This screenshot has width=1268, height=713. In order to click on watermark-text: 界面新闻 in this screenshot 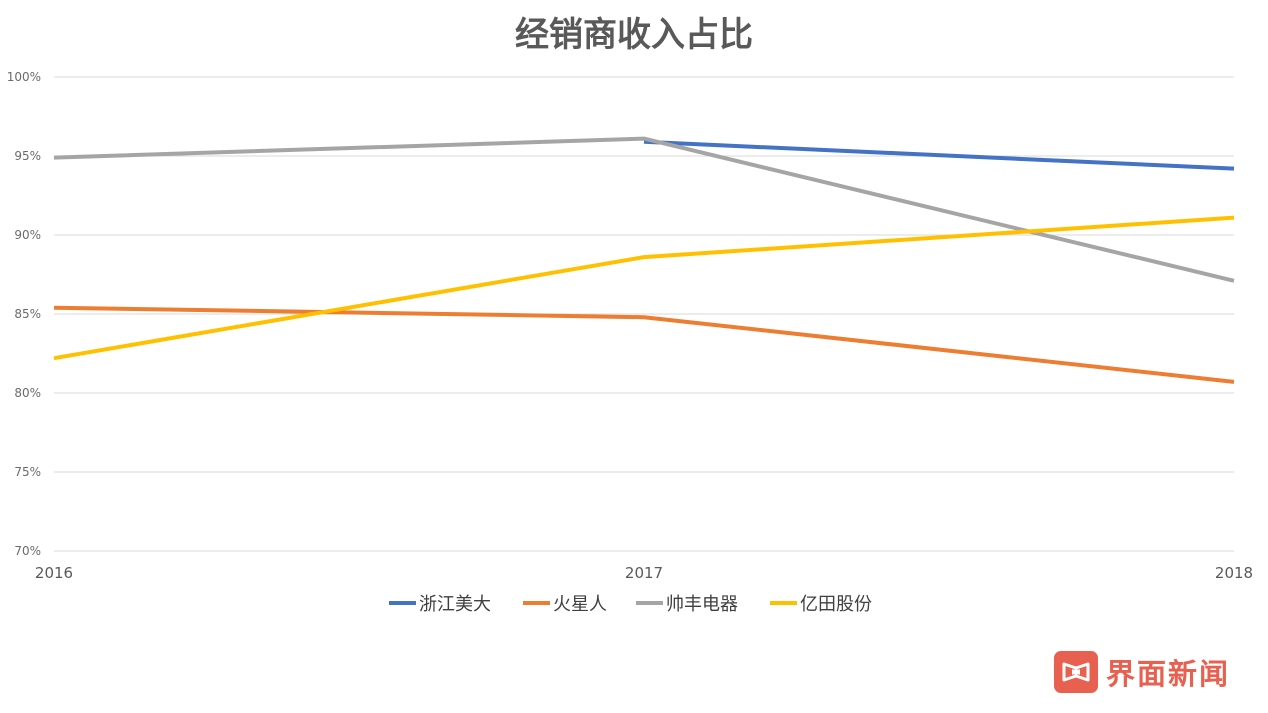, I will do `click(1168, 674)`.